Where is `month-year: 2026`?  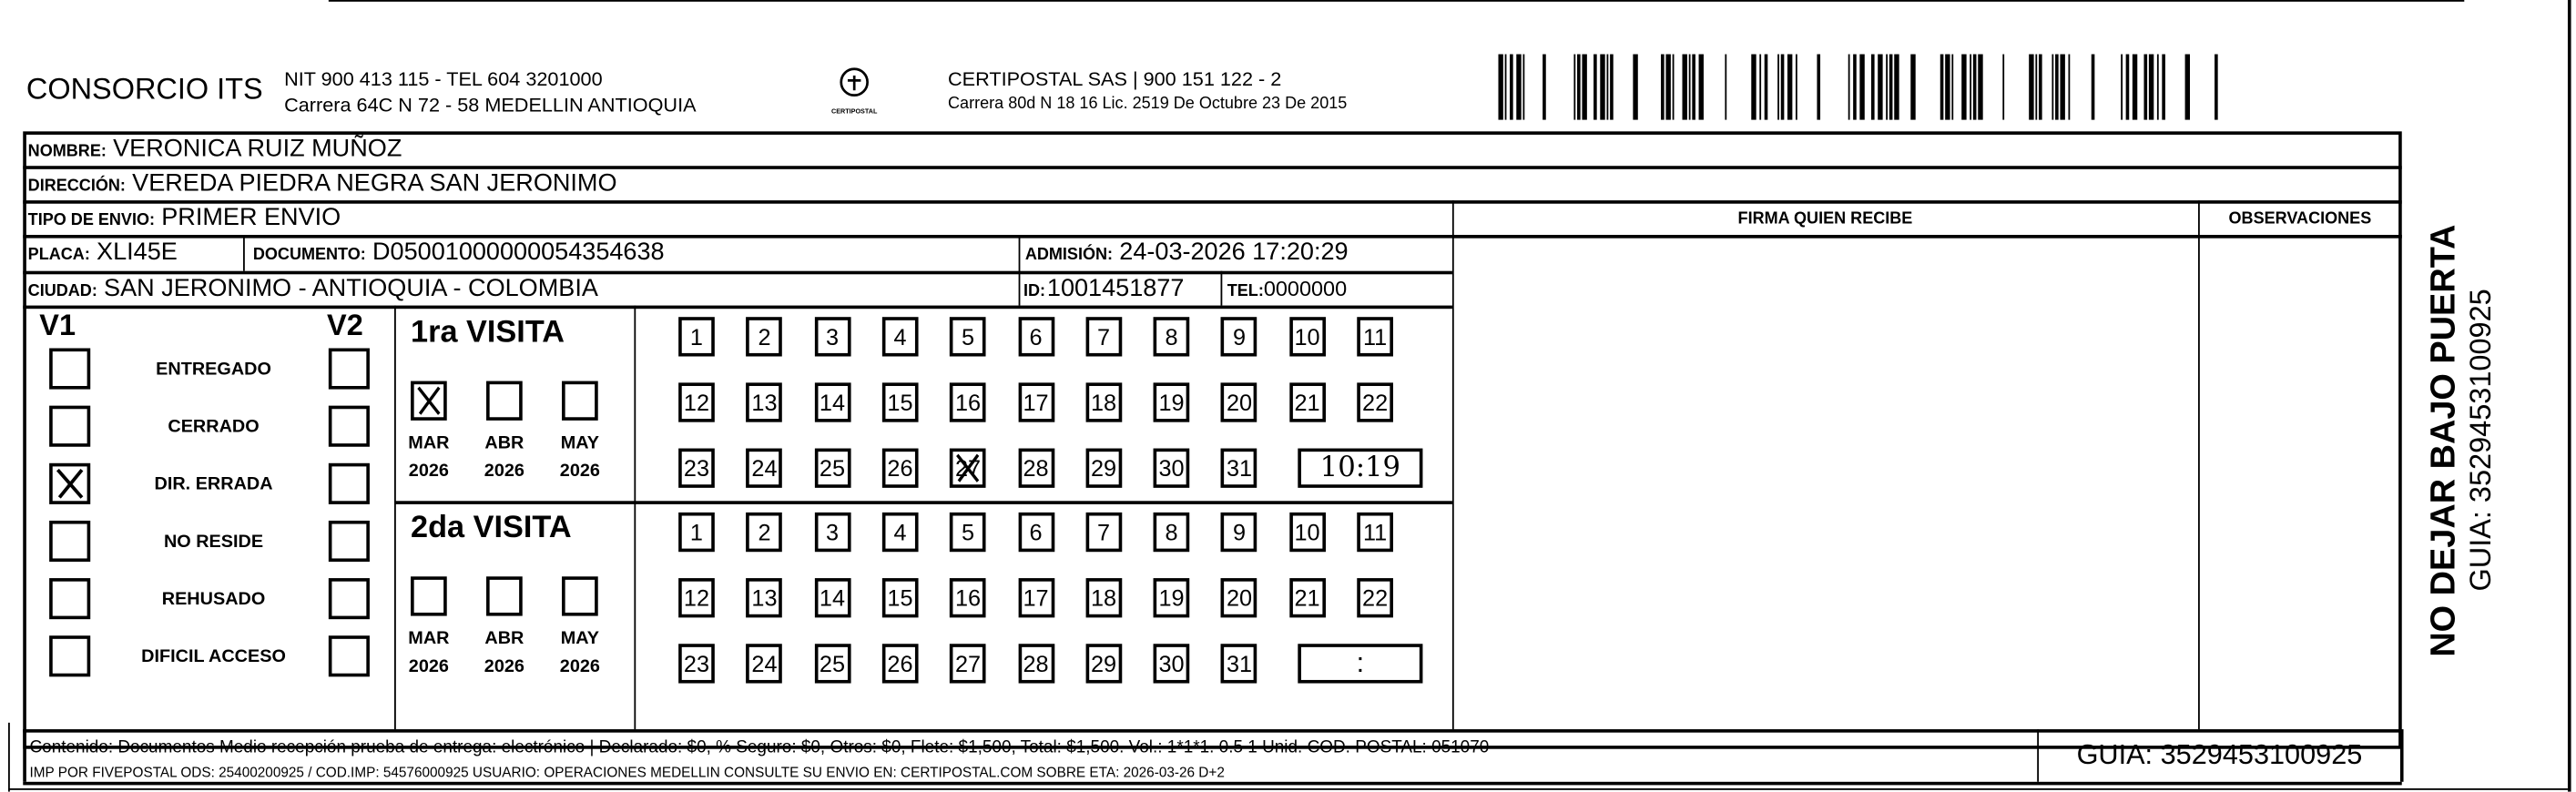
month-year: 2026 is located at coordinates (428, 471).